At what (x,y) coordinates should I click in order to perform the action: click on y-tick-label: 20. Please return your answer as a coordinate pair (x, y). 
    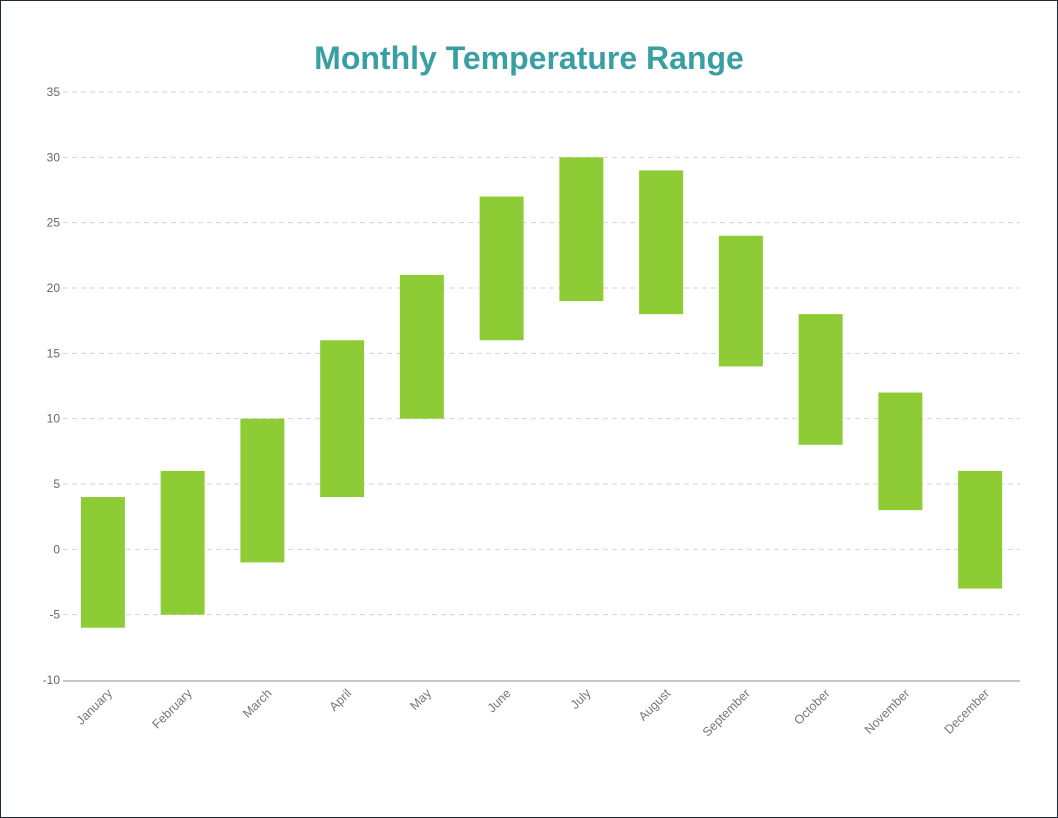
    Looking at the image, I should click on (54, 288).